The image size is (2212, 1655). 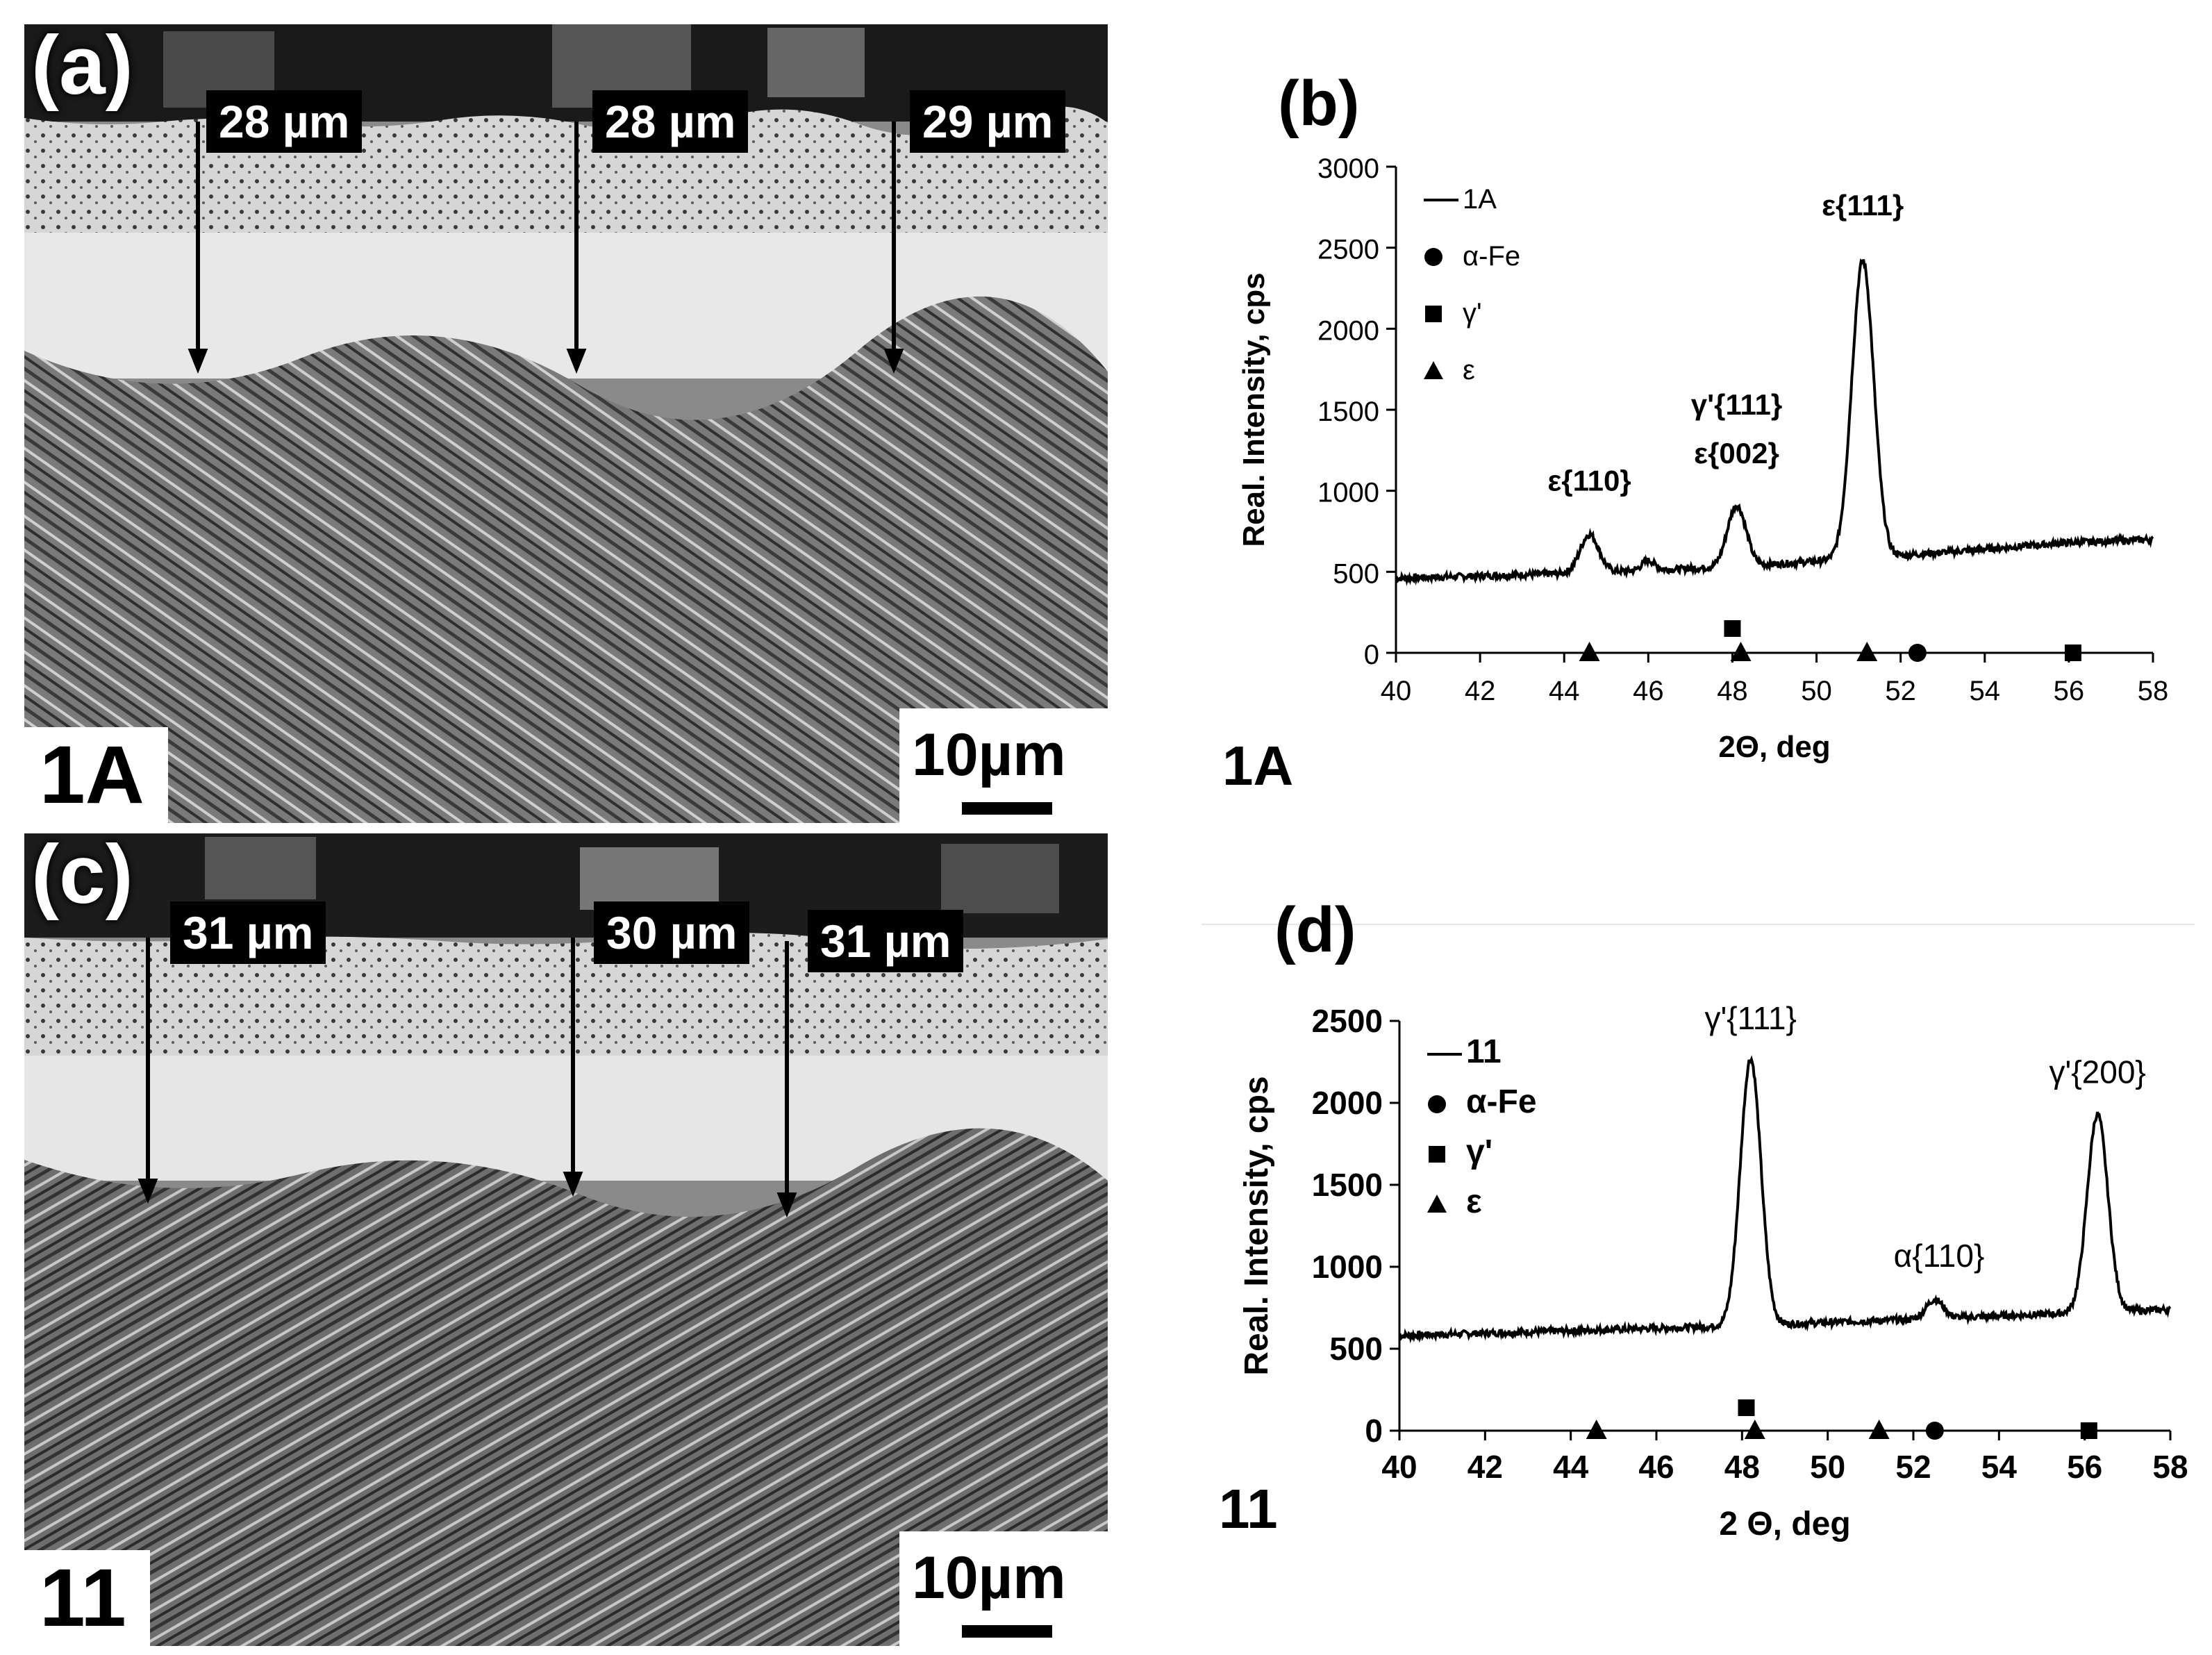 I want to click on scale-bar-line-a, so click(x=1007, y=809).